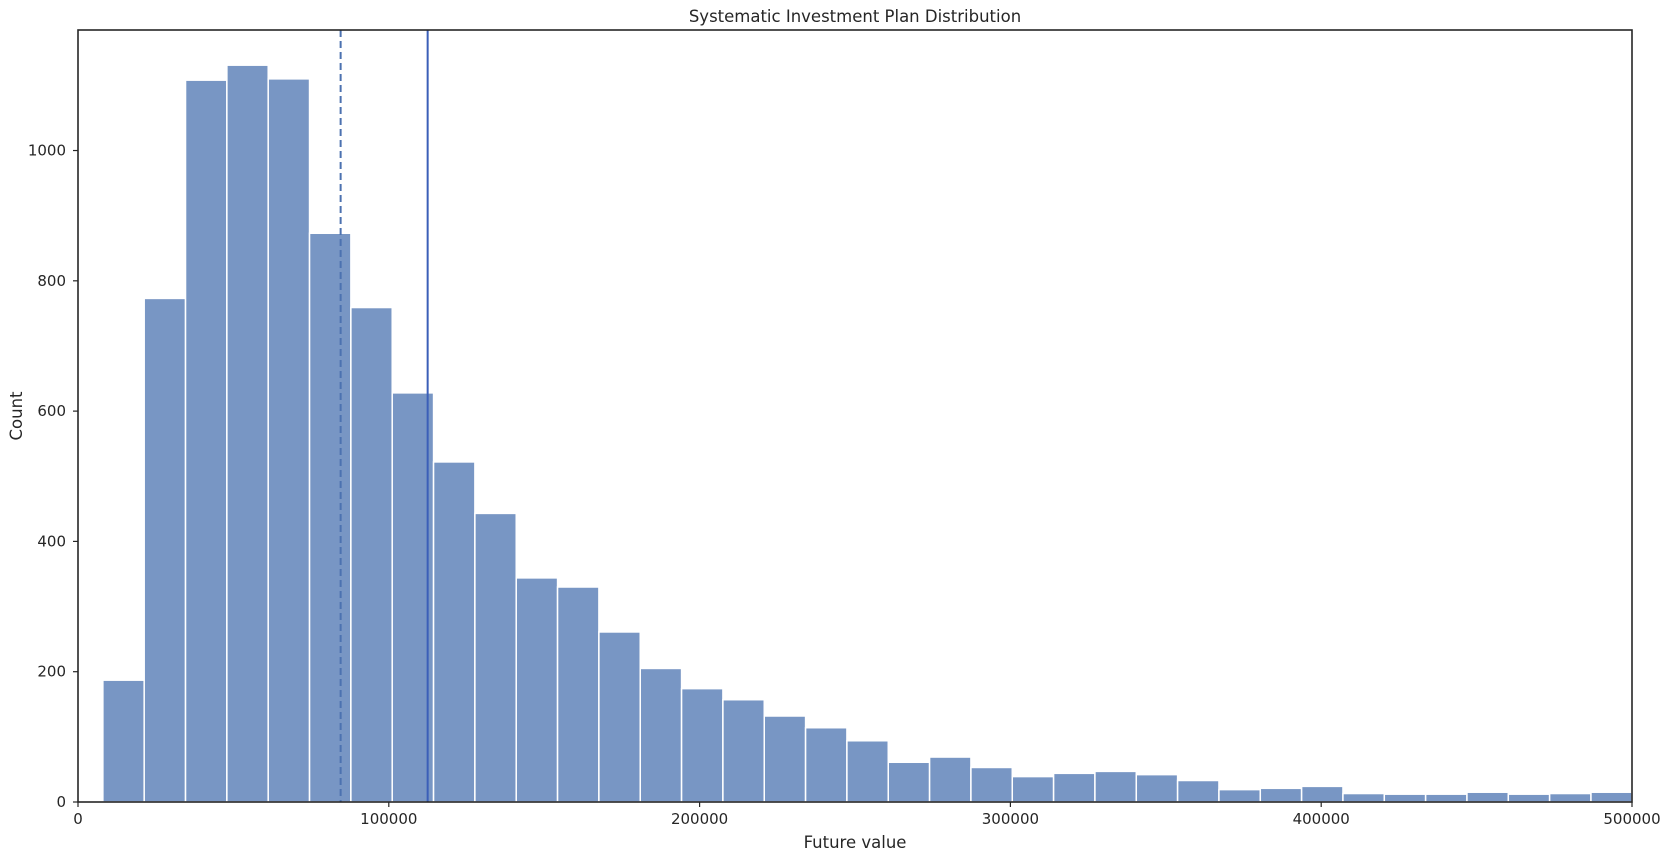  I want to click on y-tick-label: 400, so click(51, 541).